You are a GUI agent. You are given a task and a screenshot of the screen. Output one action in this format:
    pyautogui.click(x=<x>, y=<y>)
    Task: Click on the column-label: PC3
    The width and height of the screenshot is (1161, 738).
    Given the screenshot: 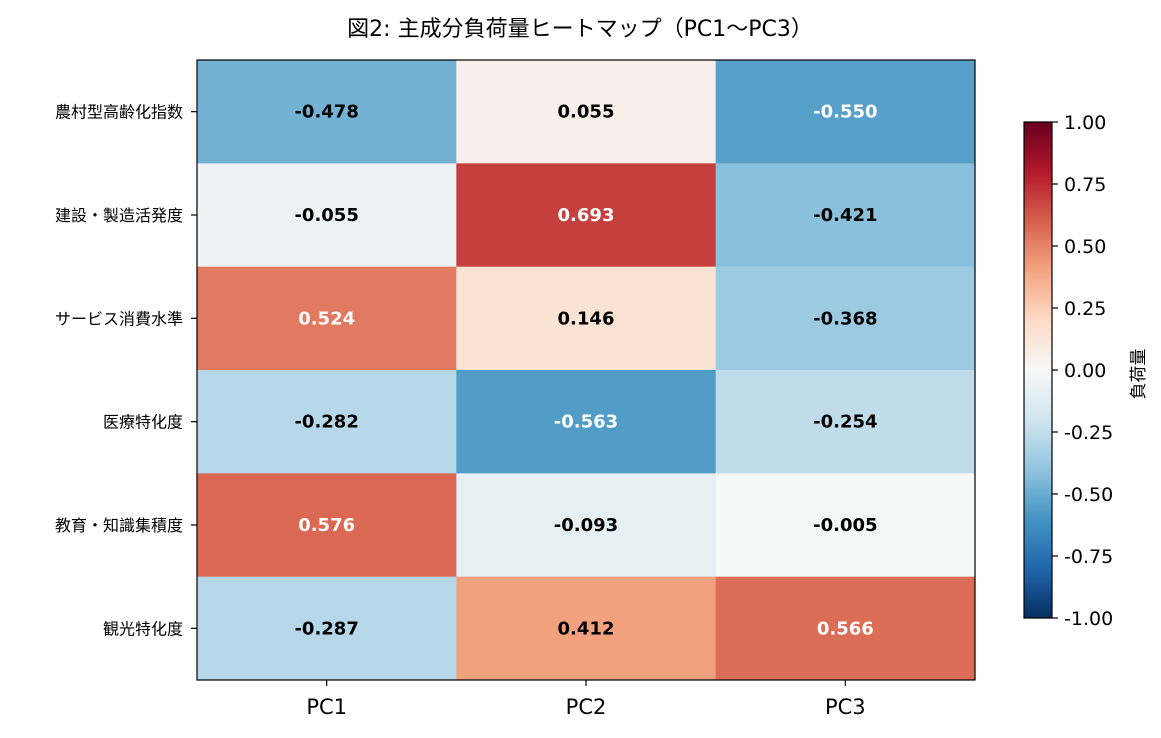 What is the action you would take?
    pyautogui.click(x=845, y=707)
    